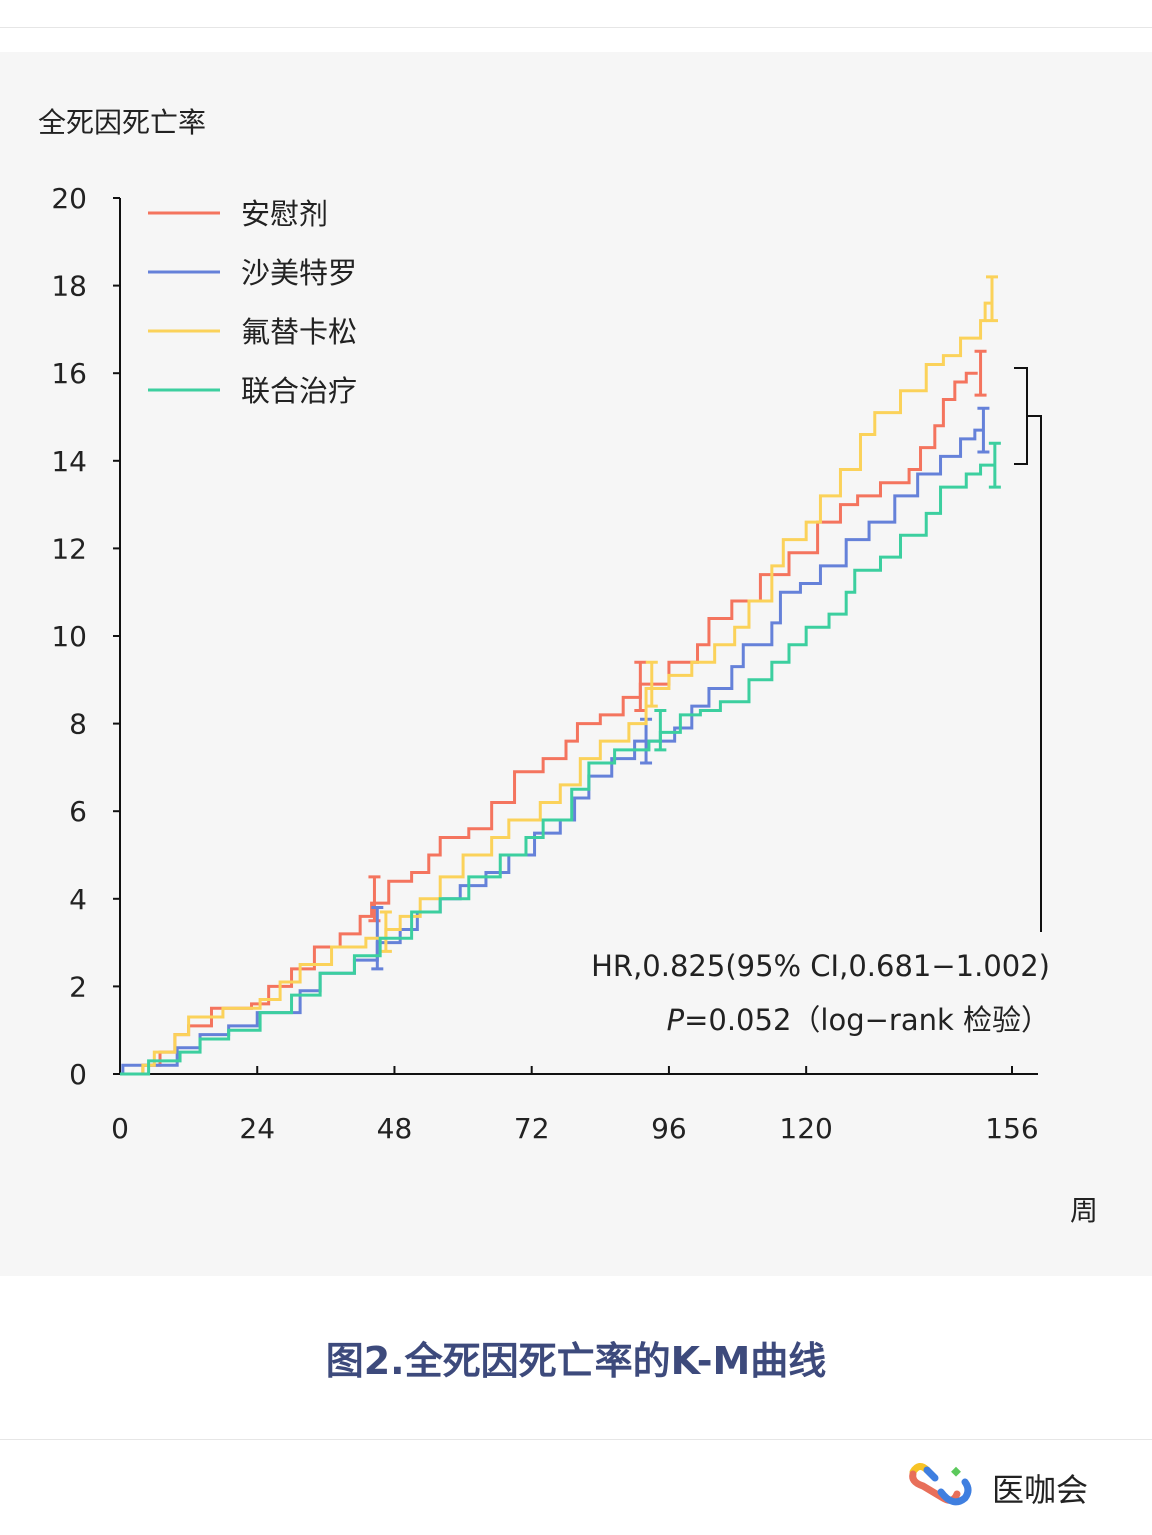 The image size is (1152, 1535). Describe the element at coordinates (576, 1361) in the screenshot. I see `figure-caption: 图2.全死因死亡率的K-M曲线` at that location.